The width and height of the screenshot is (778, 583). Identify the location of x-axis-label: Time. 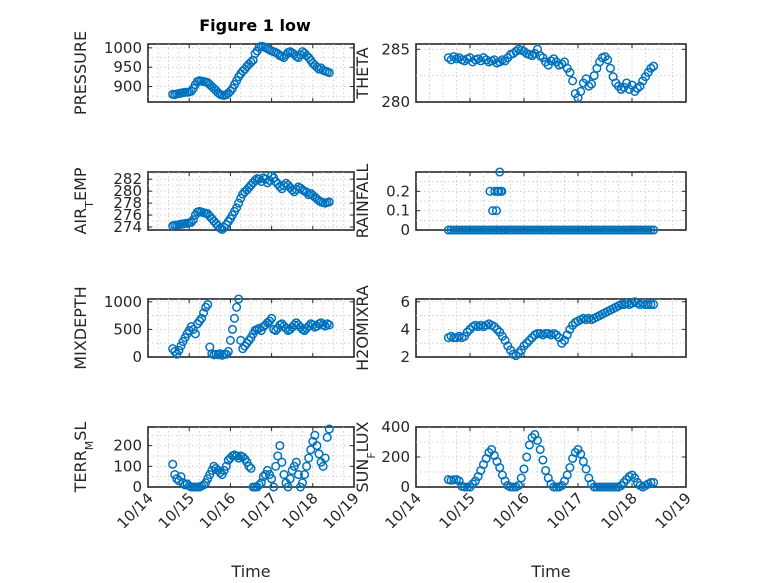
(550, 571).